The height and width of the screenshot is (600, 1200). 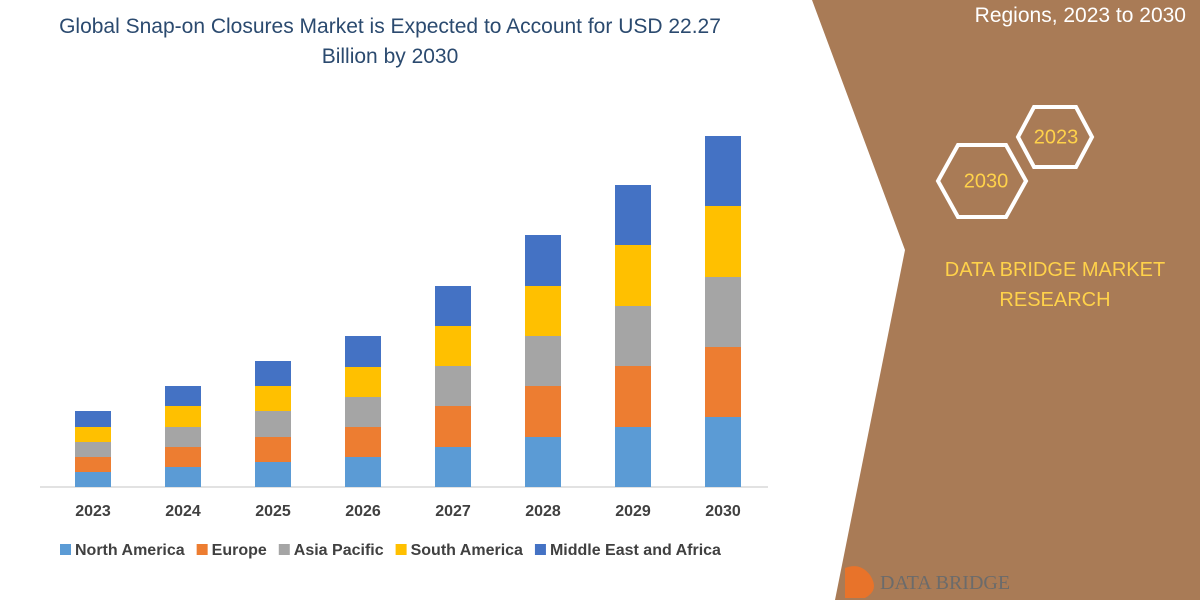 What do you see at coordinates (273, 511) in the screenshot?
I see `x-tick-label: 2025` at bounding box center [273, 511].